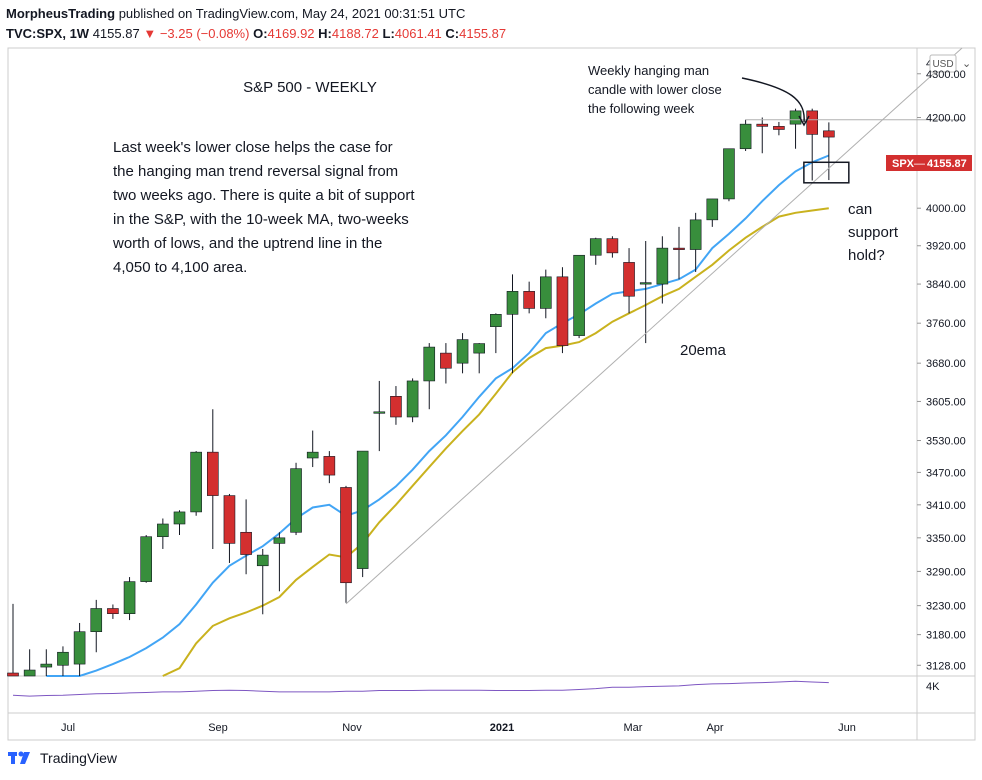 This screenshot has height=780, width=982. Describe the element at coordinates (180, 267) in the screenshot. I see `commentary-line: 4,050 to 4,100 area.` at that location.